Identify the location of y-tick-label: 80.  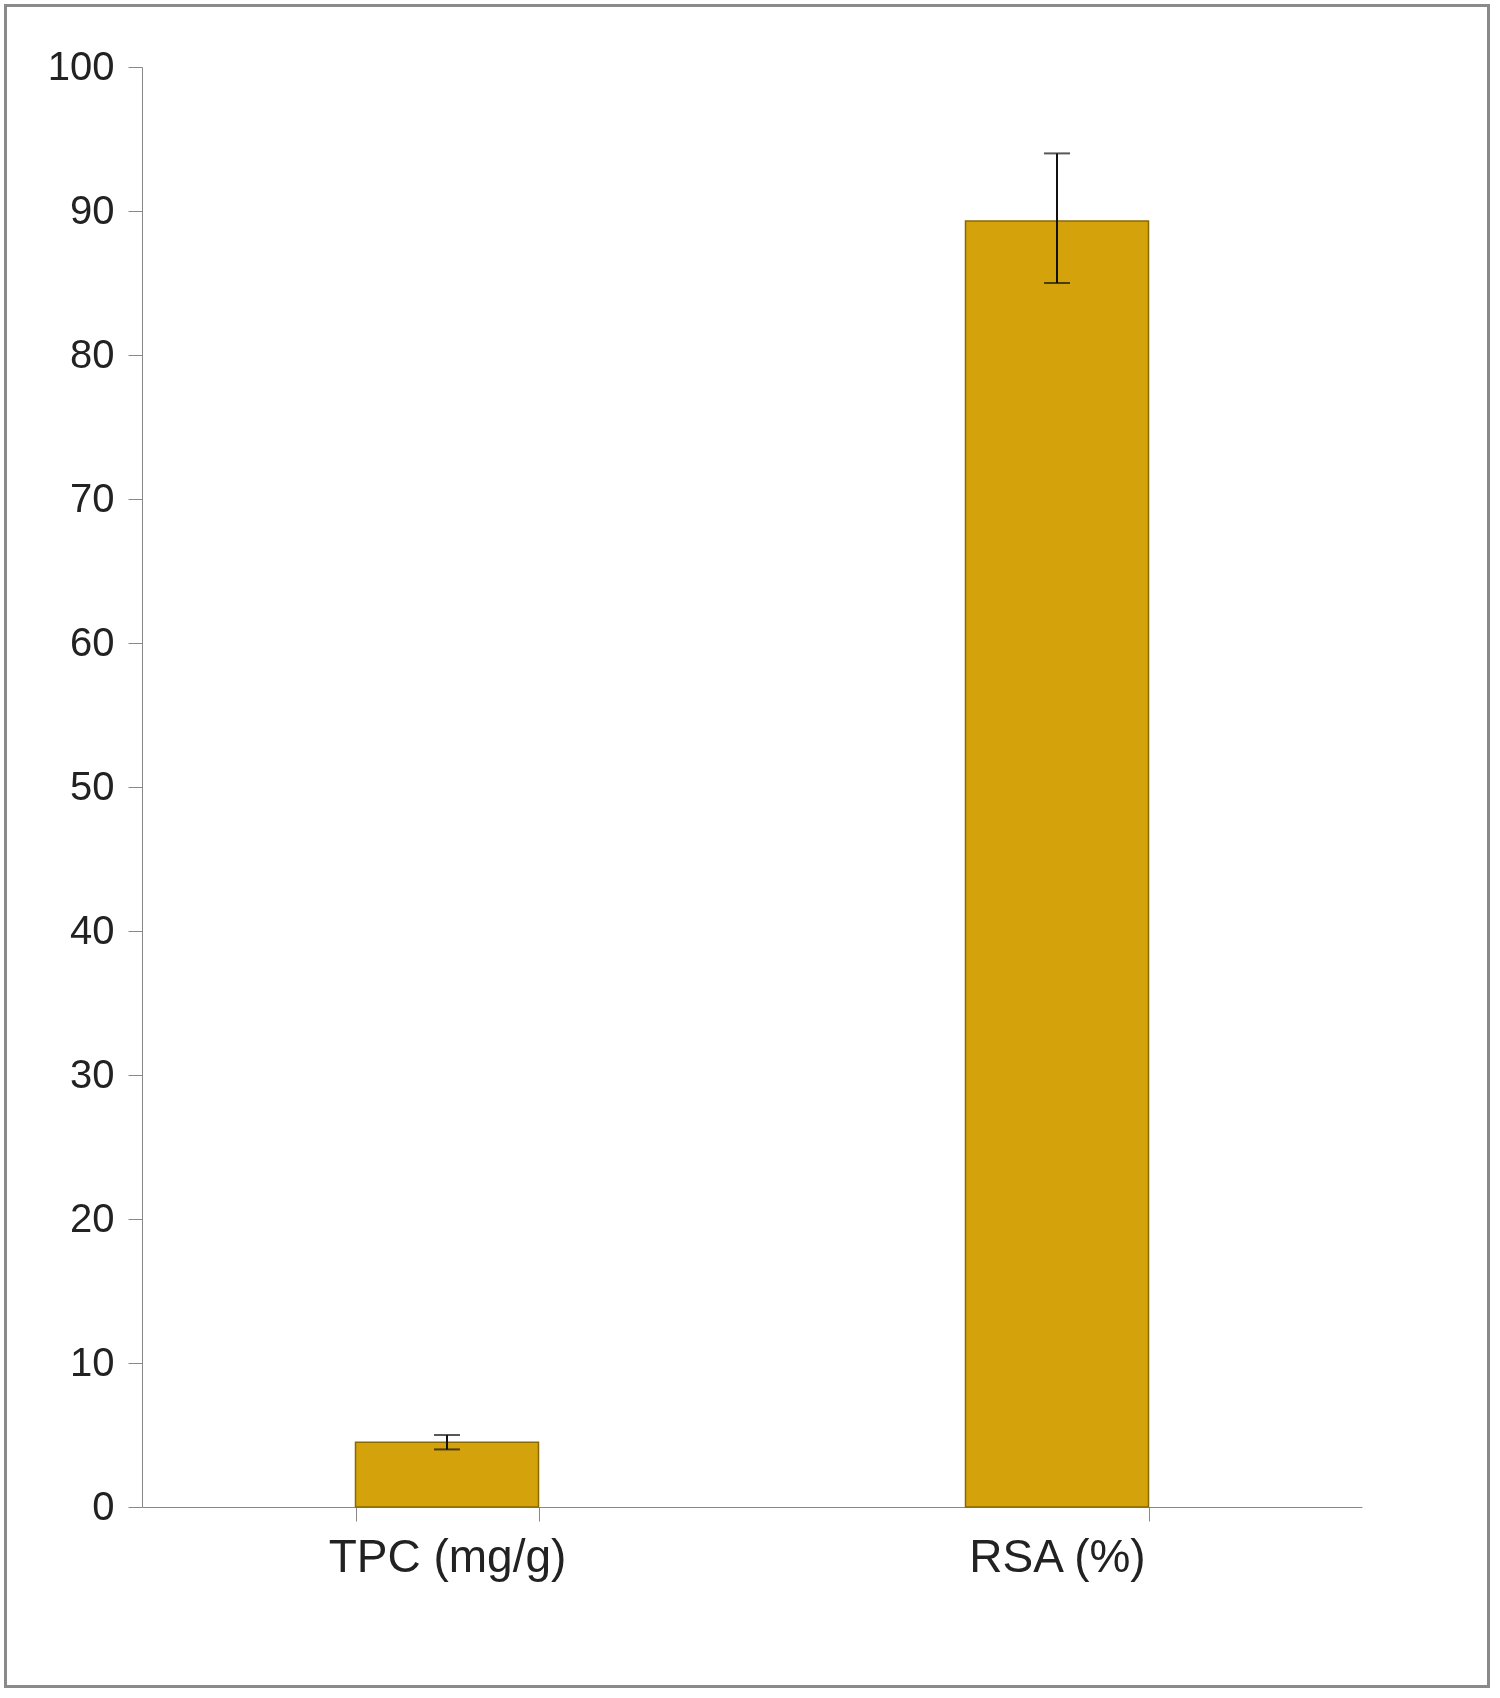
(92, 353).